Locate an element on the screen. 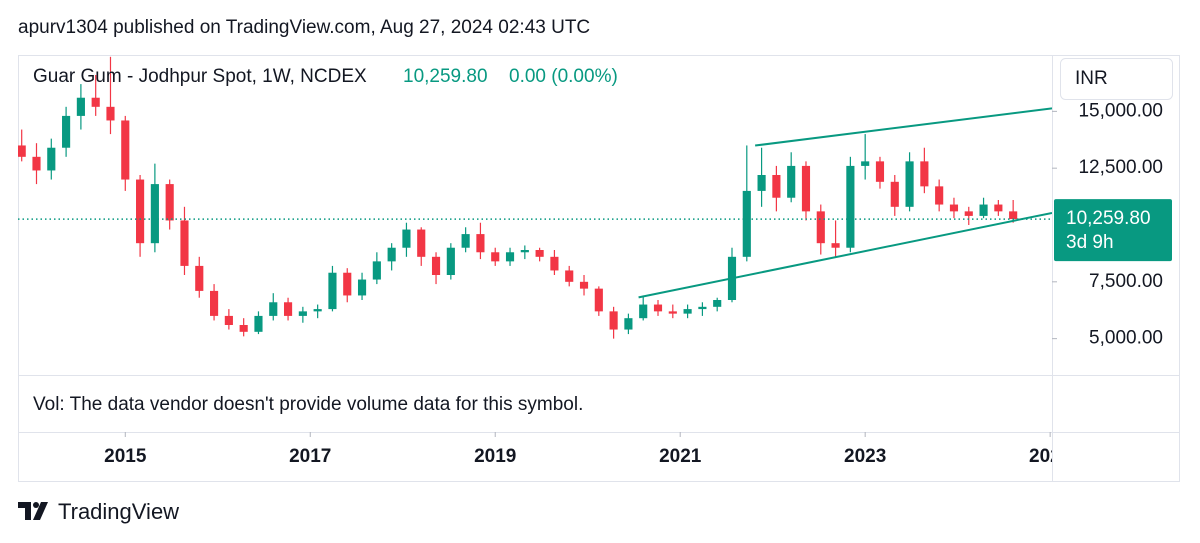 The image size is (1200, 543). brand-logo is located at coordinates (33, 511).